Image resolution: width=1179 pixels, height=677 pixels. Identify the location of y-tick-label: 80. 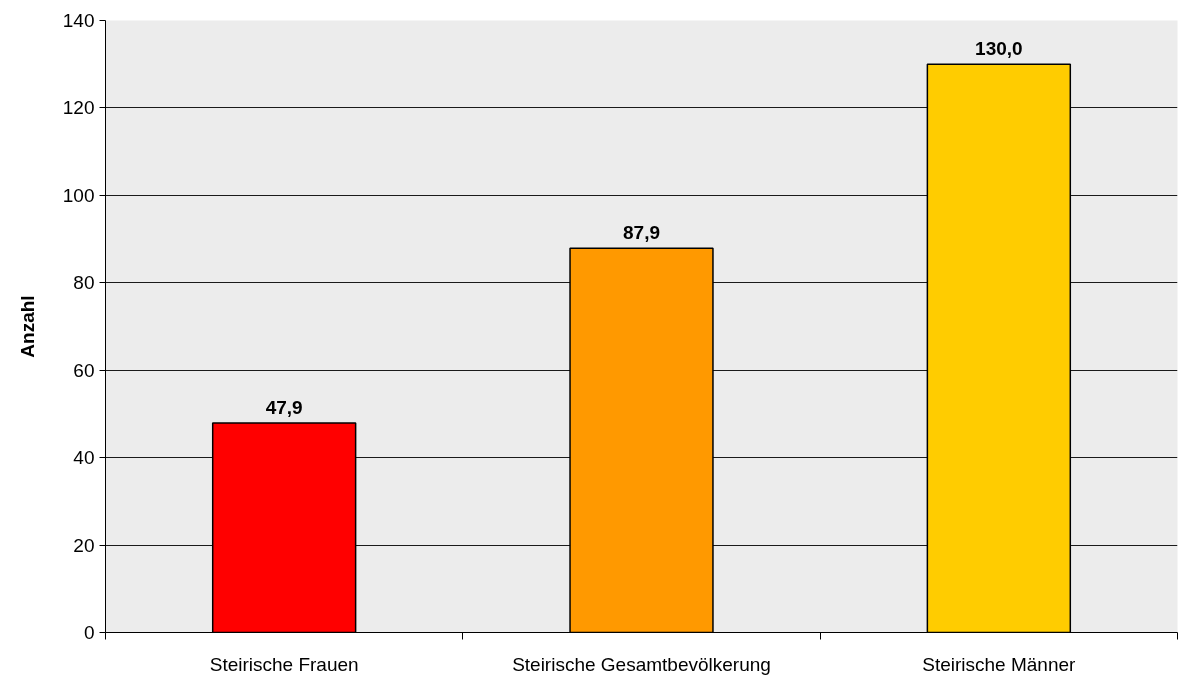
(84, 283).